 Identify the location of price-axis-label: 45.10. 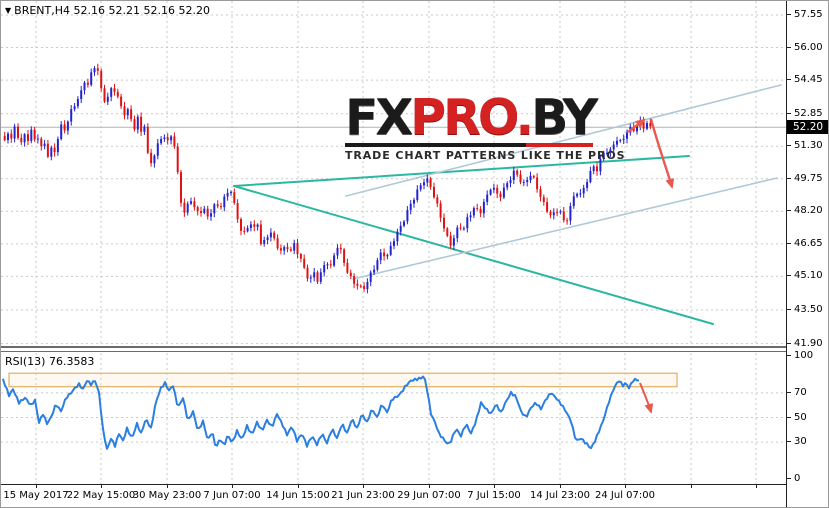
(805, 275).